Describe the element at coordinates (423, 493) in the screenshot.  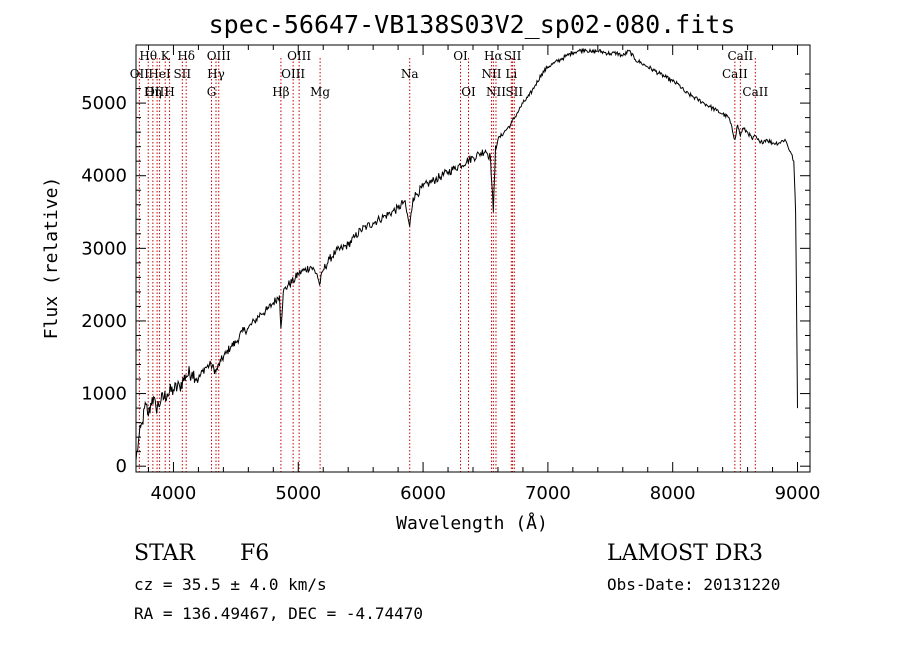
I see `x-tick-label: 6000` at that location.